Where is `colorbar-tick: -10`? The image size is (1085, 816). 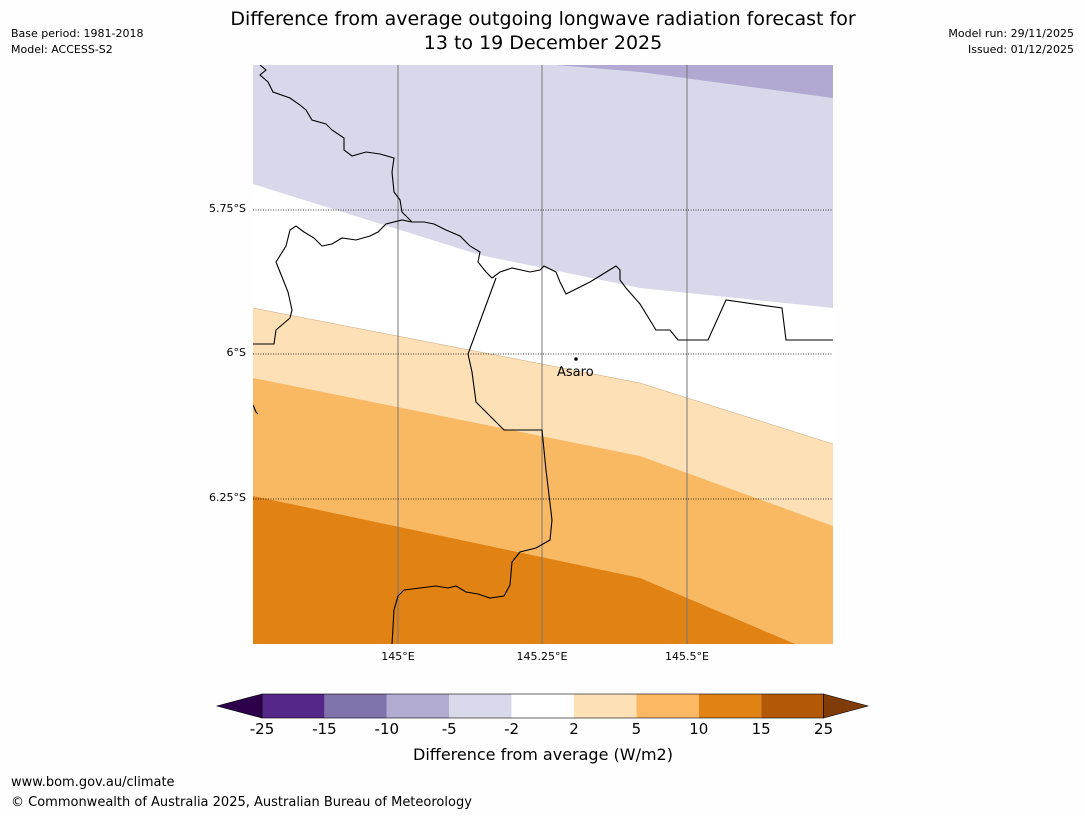 colorbar-tick: -10 is located at coordinates (387, 729).